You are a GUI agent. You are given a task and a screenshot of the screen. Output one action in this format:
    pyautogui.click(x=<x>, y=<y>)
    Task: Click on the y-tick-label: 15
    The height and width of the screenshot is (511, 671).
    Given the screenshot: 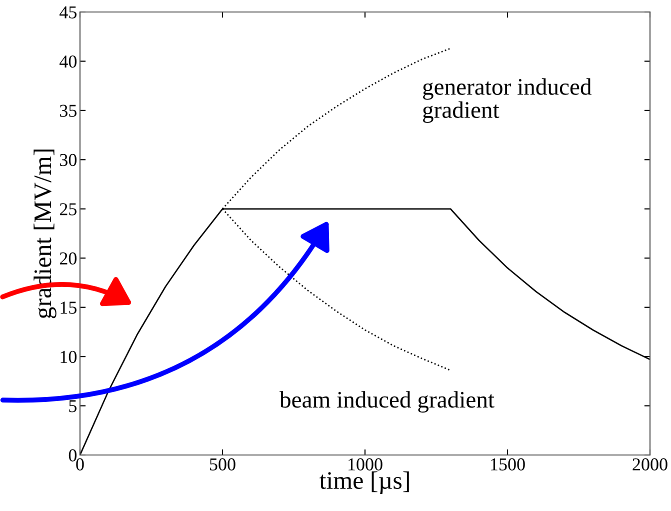 What is the action you would take?
    pyautogui.click(x=68, y=308)
    